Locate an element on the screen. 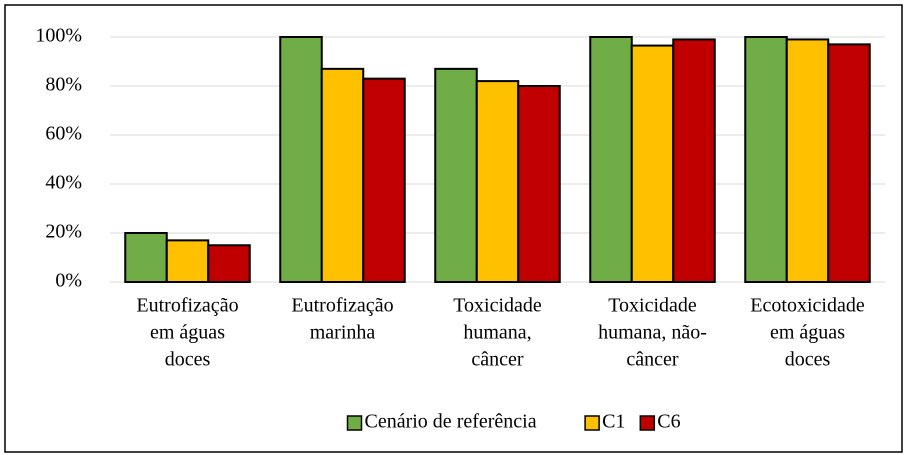  y-tick-label: 40% is located at coordinates (63, 183).